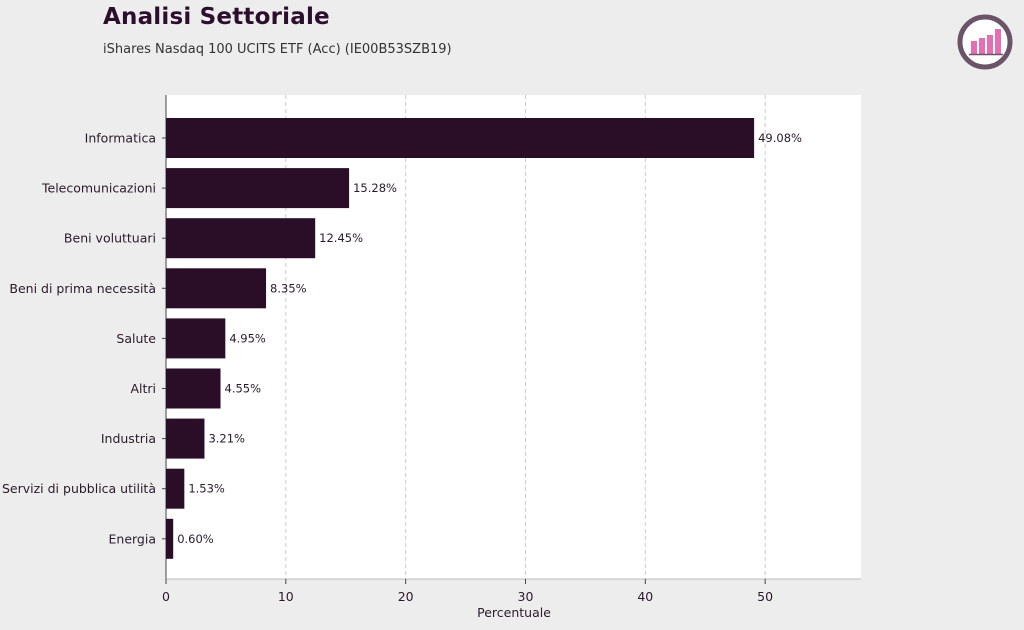 Image resolution: width=1024 pixels, height=630 pixels. Describe the element at coordinates (216, 17) in the screenshot. I see `page-title: Analisi Settoriale` at that location.